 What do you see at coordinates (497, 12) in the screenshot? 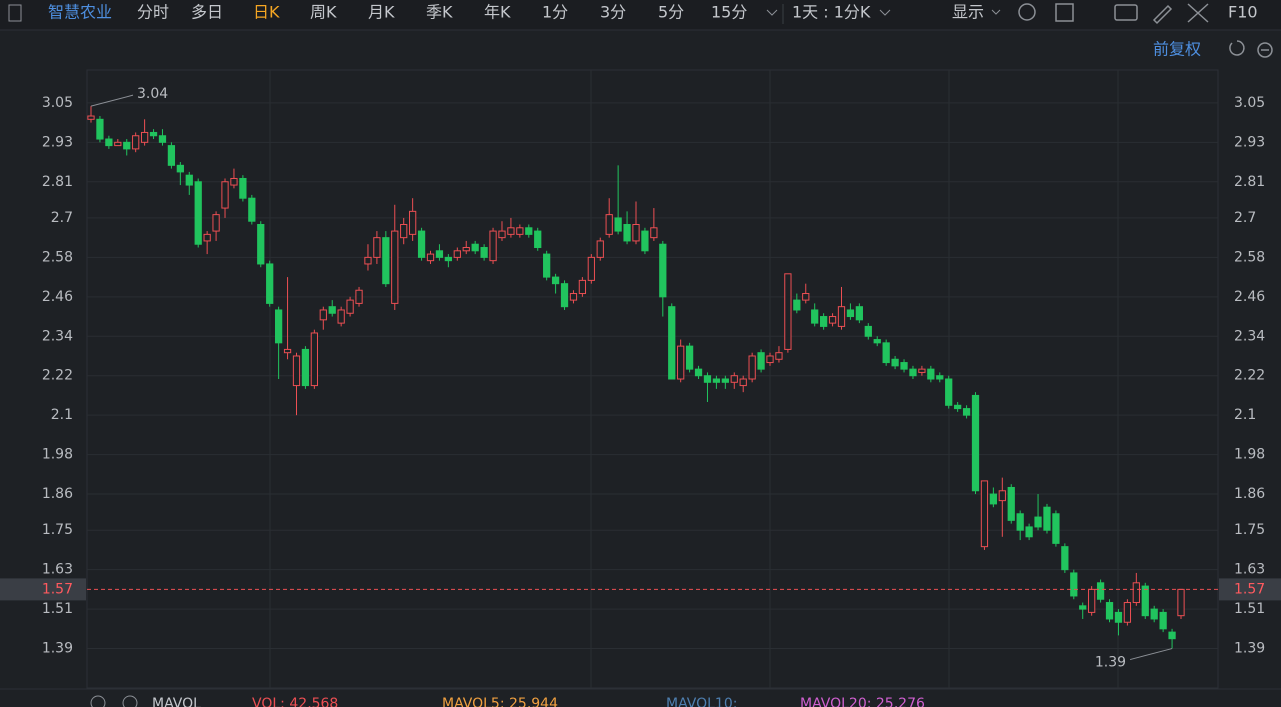
I see `period-tab: 年K` at bounding box center [497, 12].